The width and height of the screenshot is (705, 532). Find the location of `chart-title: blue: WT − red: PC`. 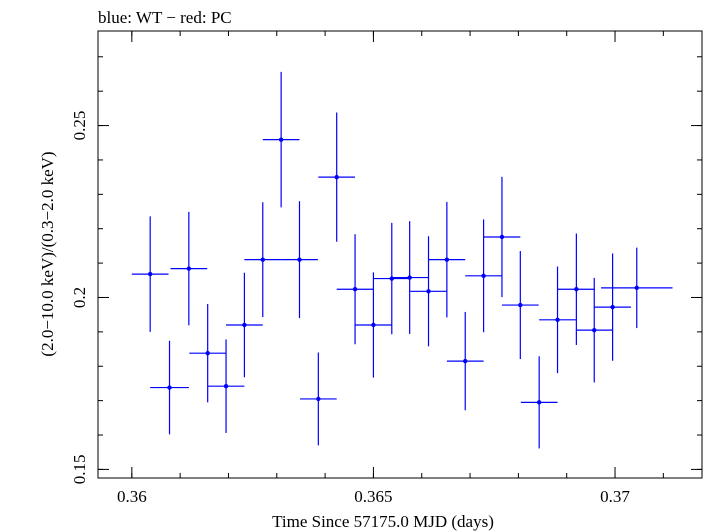

chart-title: blue: WT − red: PC is located at coordinates (165, 17).